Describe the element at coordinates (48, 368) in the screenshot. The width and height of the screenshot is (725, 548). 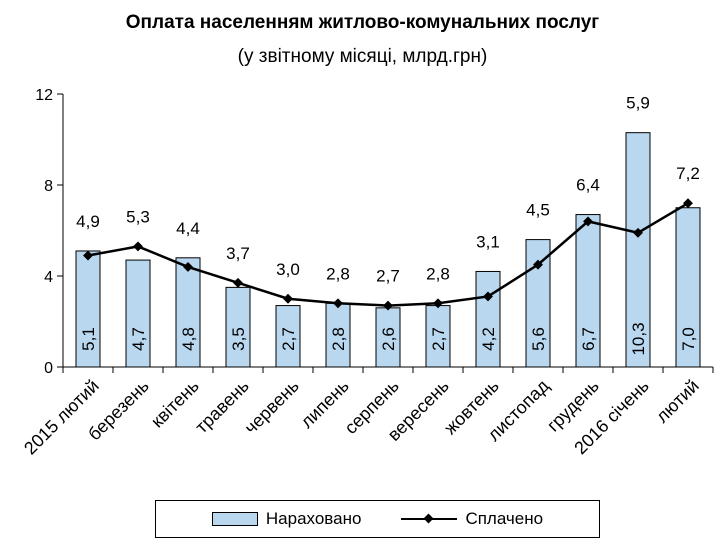
I see `y-tick-label: 0` at that location.